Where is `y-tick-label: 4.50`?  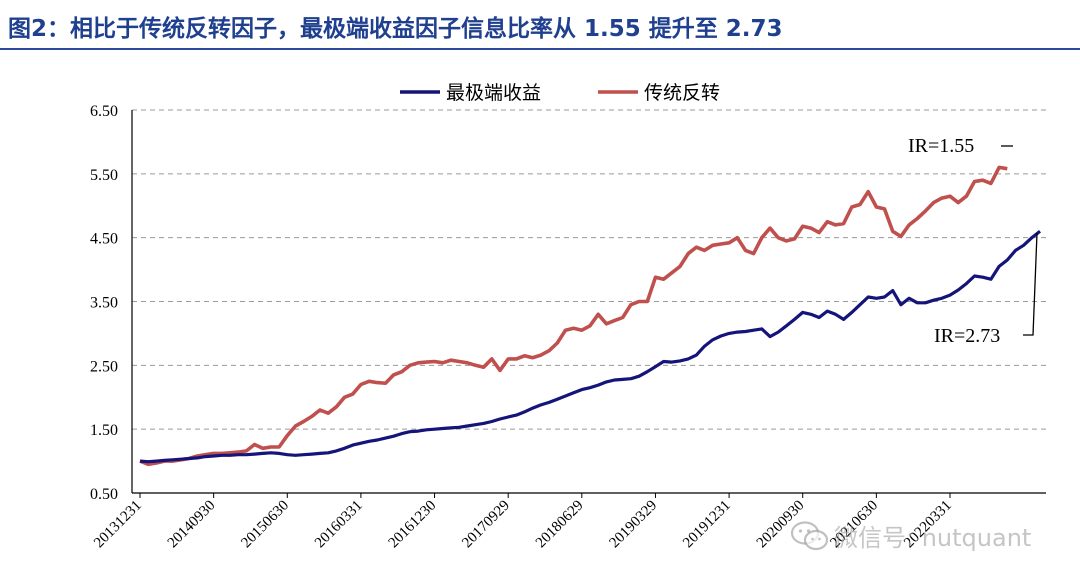
y-tick-label: 4.50 is located at coordinates (104, 239).